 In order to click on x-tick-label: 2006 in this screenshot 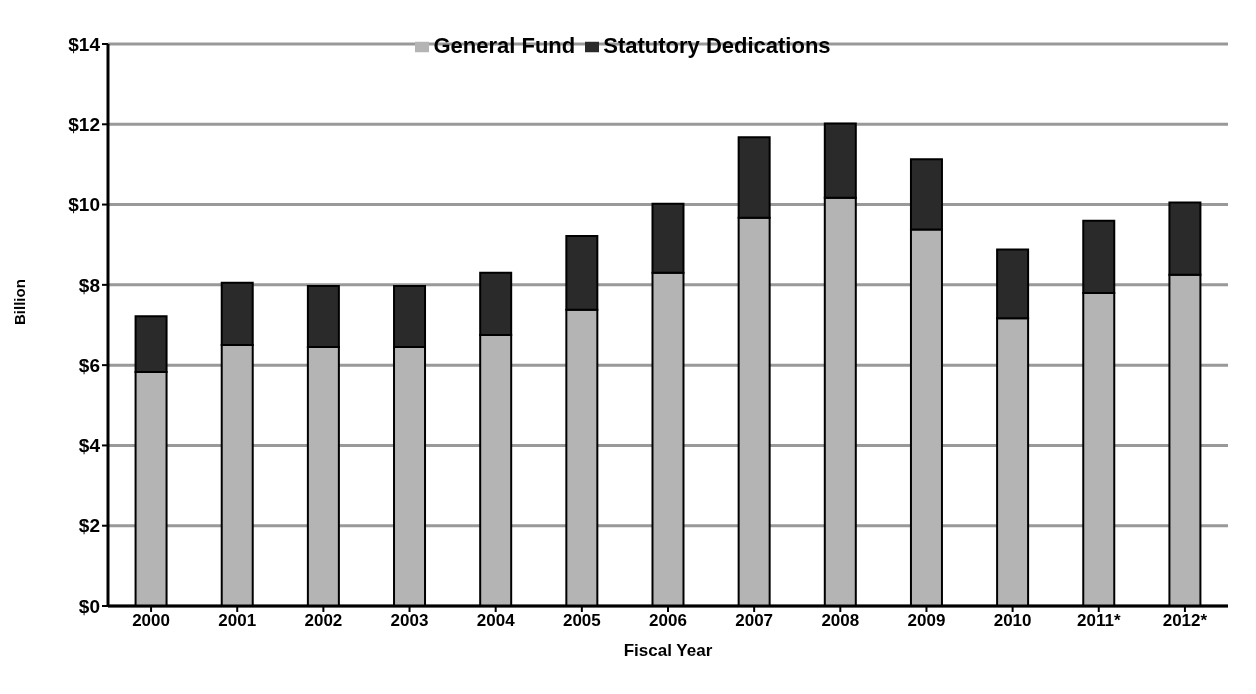, I will do `click(668, 621)`.